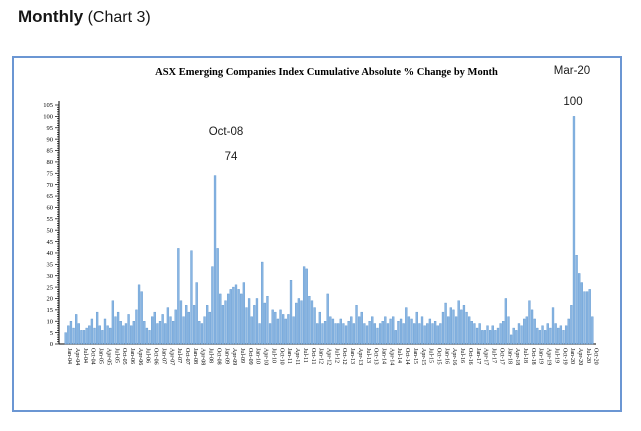 The image size is (641, 431). I want to click on x-tick-label: Apr-12, so click(328, 356).